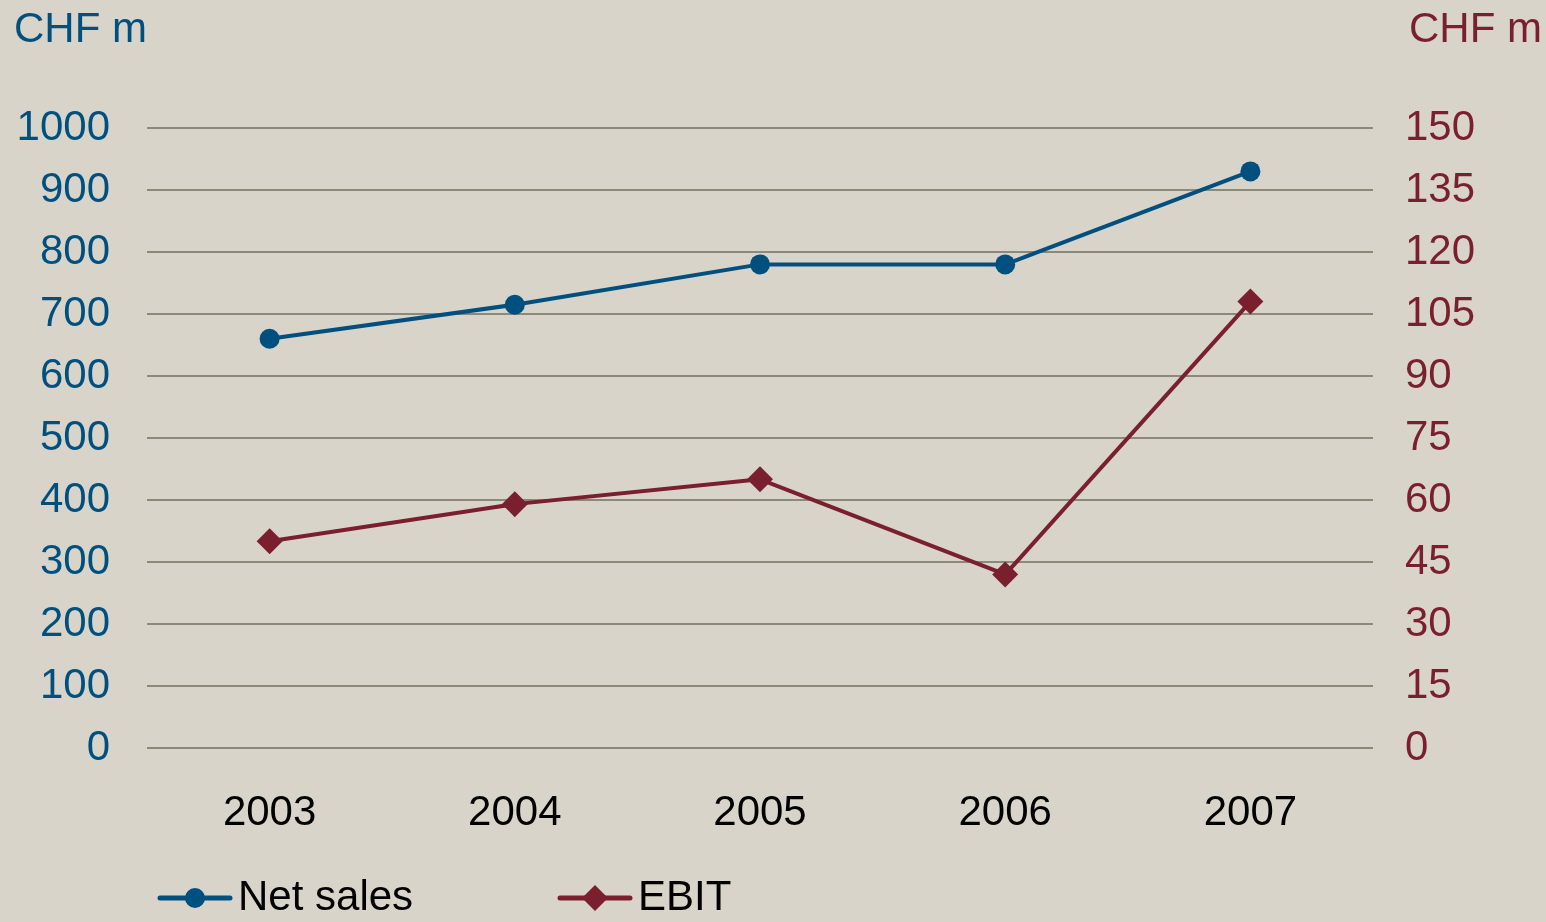  I want to click on y2-tick-label: 0, so click(1417, 745).